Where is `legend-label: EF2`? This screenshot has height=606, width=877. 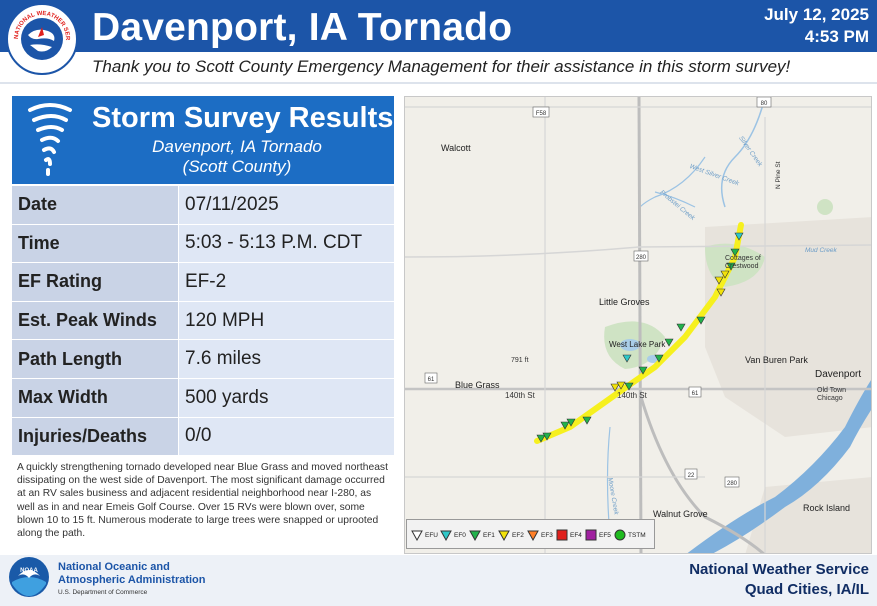
legend-label: EF2 is located at coordinates (518, 535).